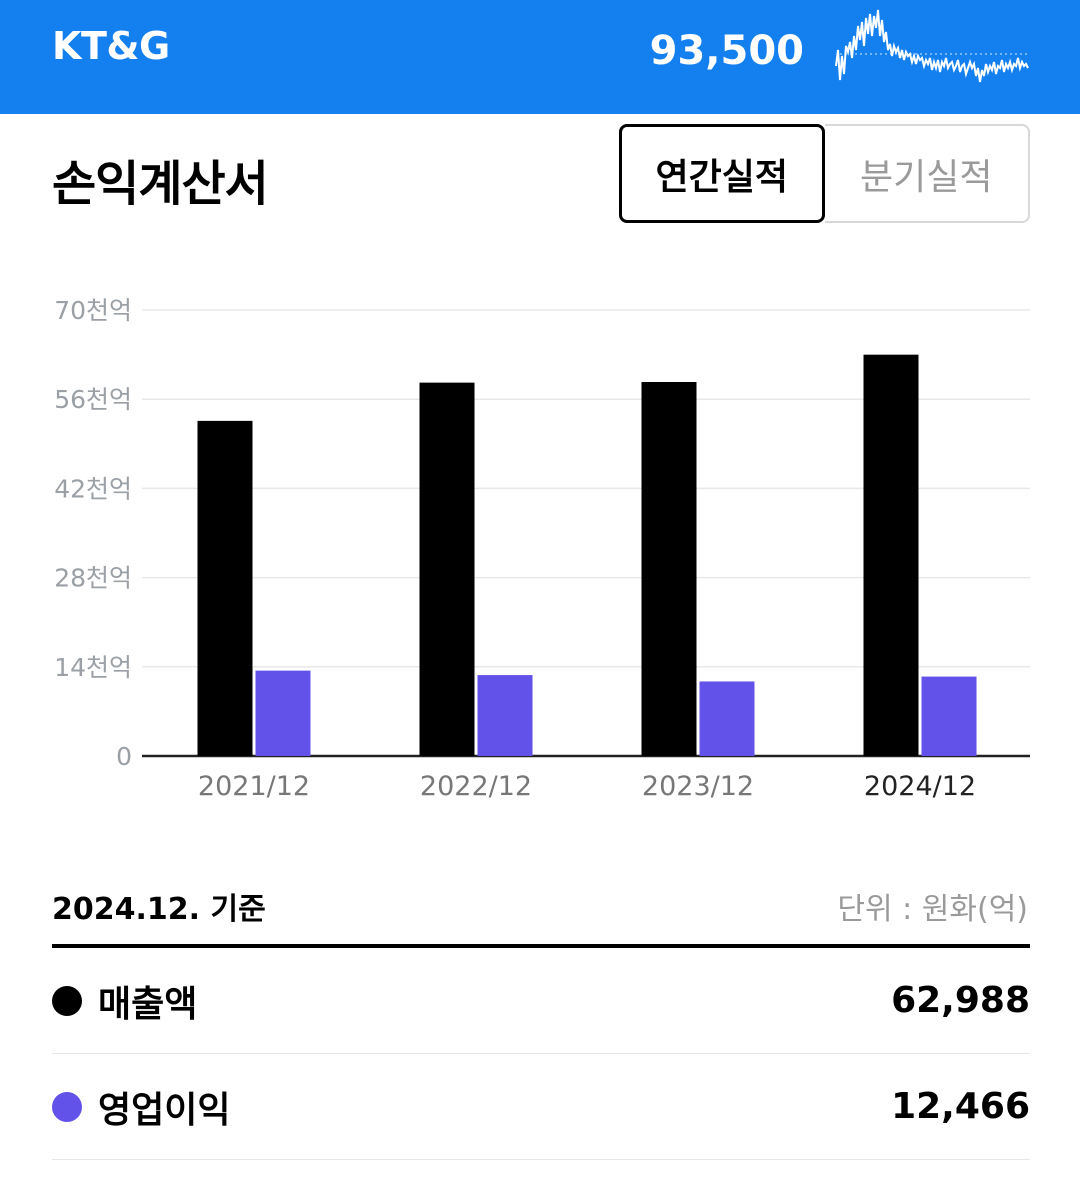 The width and height of the screenshot is (1080, 1186). Describe the element at coordinates (93, 488) in the screenshot. I see `y-tick-label: 42천억` at that location.